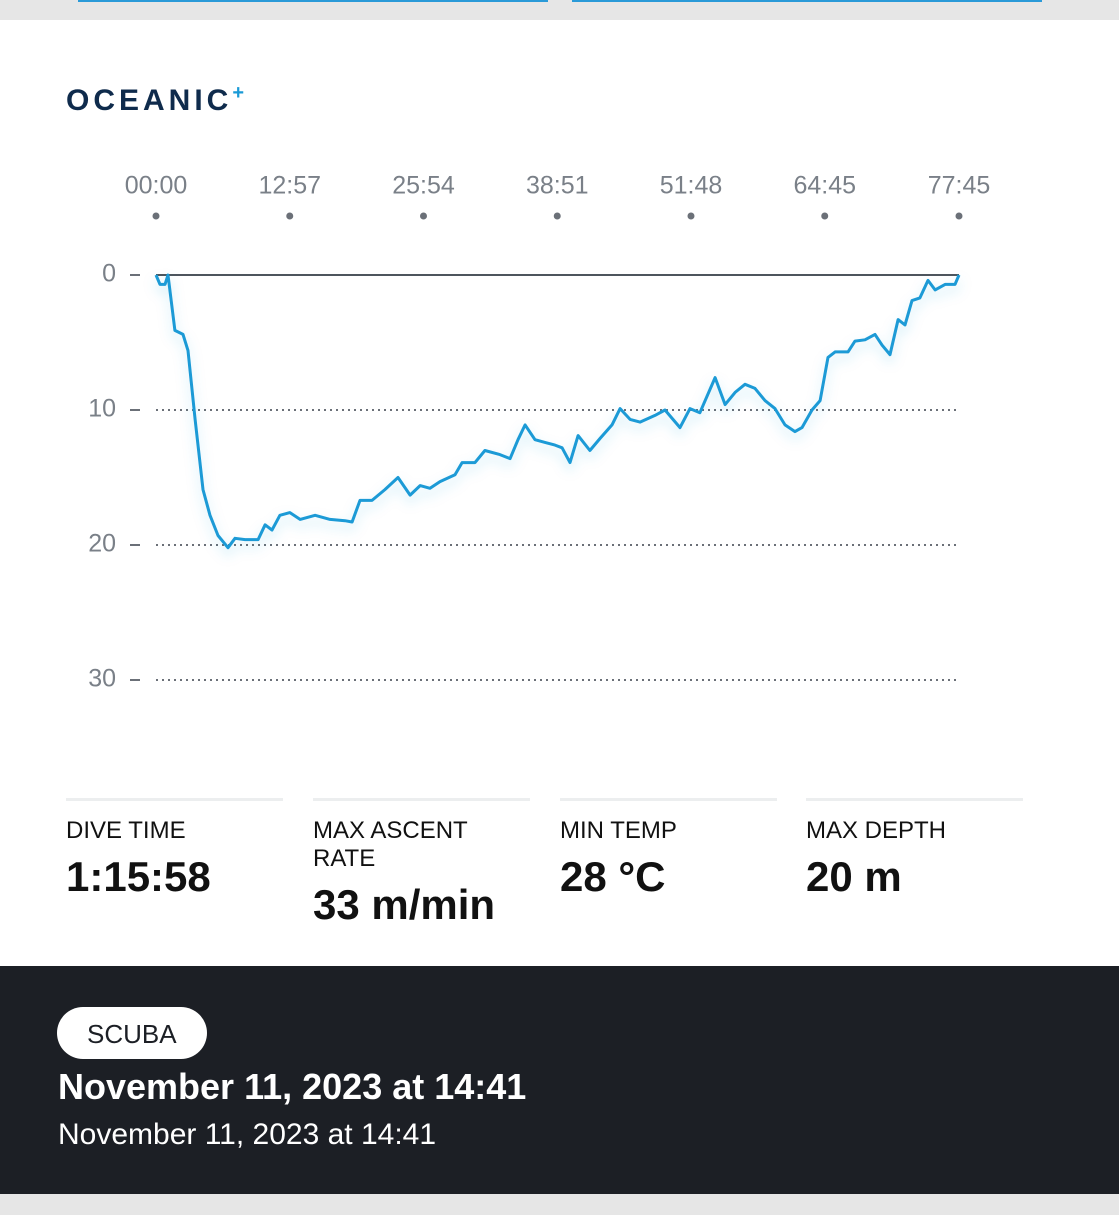 This screenshot has width=1119, height=1215. Describe the element at coordinates (613, 876) in the screenshot. I see `stat-value: 28 °C` at that location.